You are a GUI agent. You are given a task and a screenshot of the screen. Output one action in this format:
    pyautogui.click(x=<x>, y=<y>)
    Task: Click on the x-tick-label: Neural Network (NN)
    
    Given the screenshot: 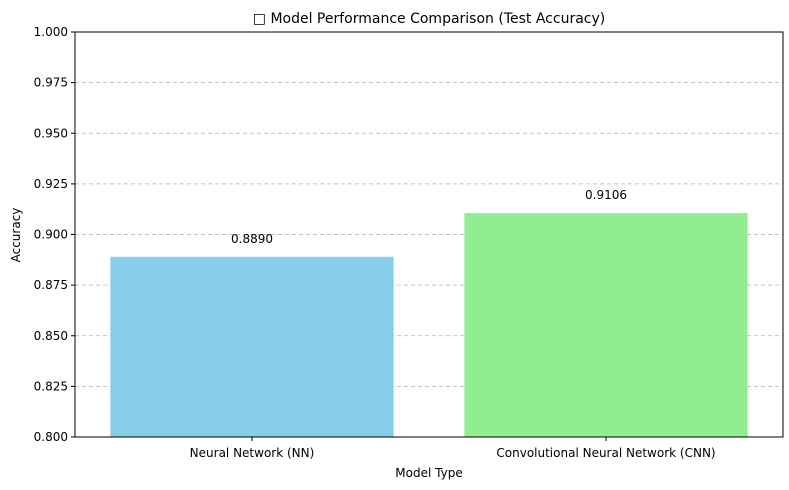 What is the action you would take?
    pyautogui.click(x=252, y=453)
    